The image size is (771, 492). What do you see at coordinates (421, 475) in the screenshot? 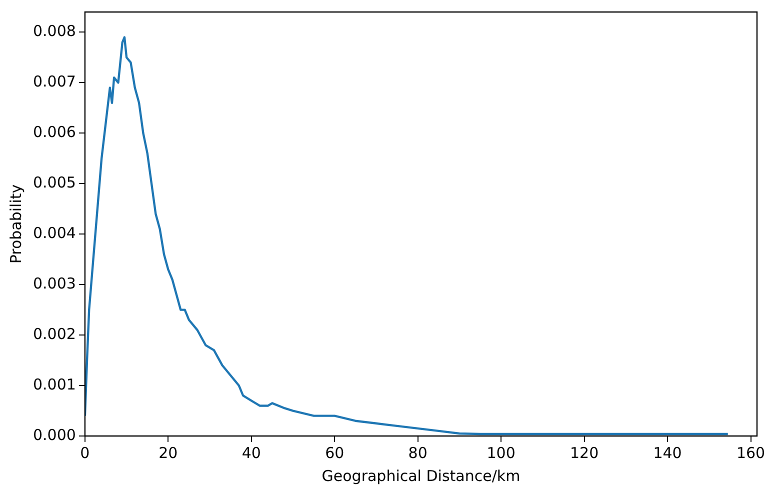
I see `x-axis-title: Geographical Distance/km` at bounding box center [421, 475].